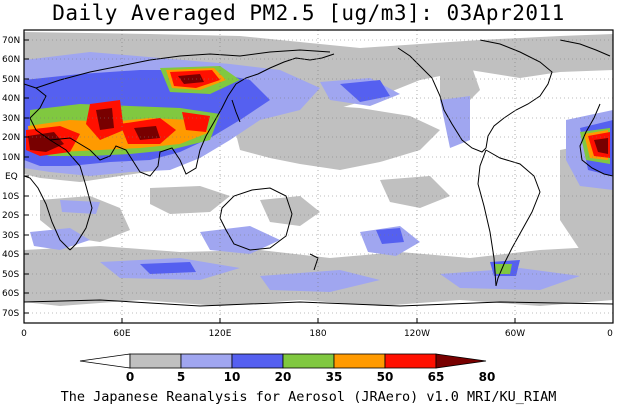  I want to click on lat-label: 60S, so click(10, 294).